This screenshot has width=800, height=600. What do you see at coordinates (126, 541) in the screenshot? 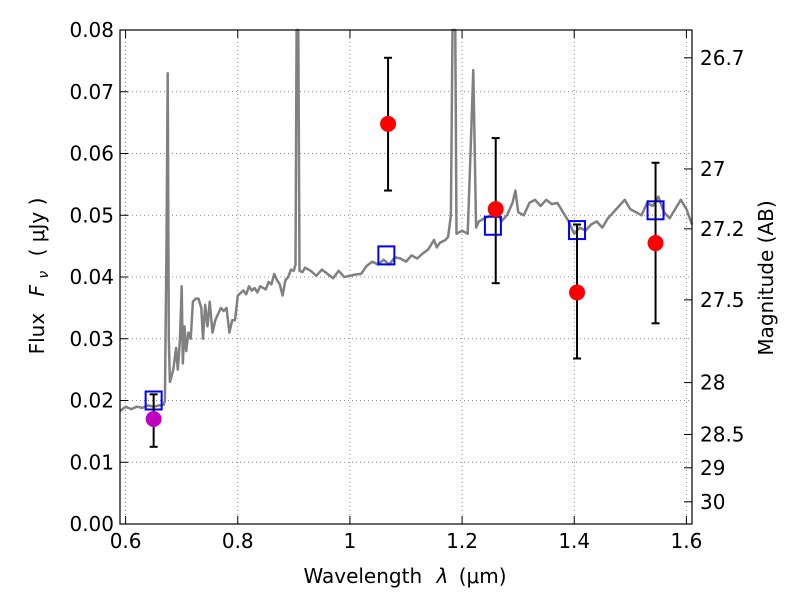
I see `x-tick-label: 0.6` at bounding box center [126, 541].